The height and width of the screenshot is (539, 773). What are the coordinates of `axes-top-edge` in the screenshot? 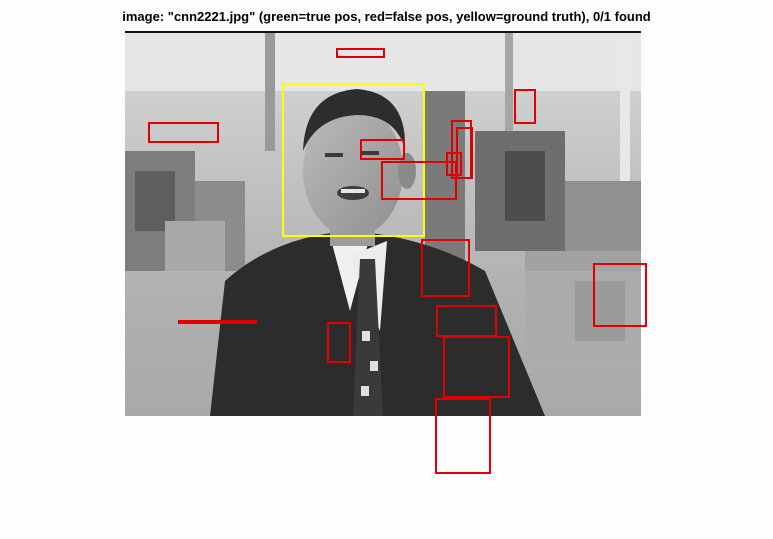 It's located at (383, 32).